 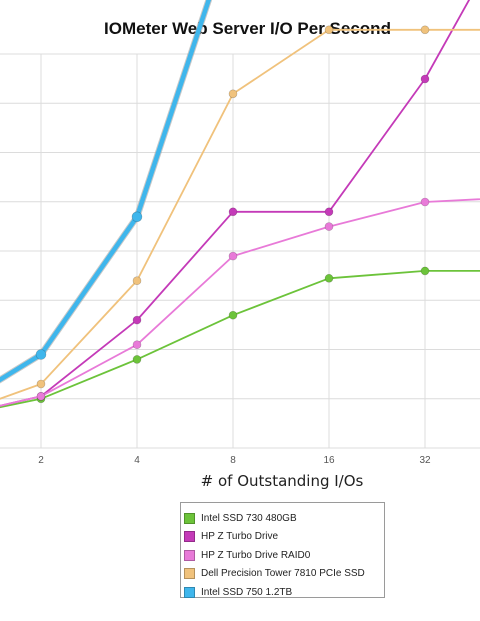 I want to click on legend-item: Intel SSD 730 480GB, so click(x=284, y=518).